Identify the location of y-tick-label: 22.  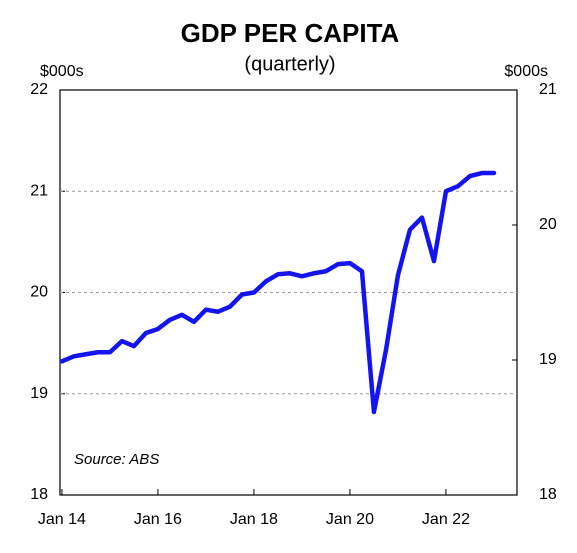
(39, 89).